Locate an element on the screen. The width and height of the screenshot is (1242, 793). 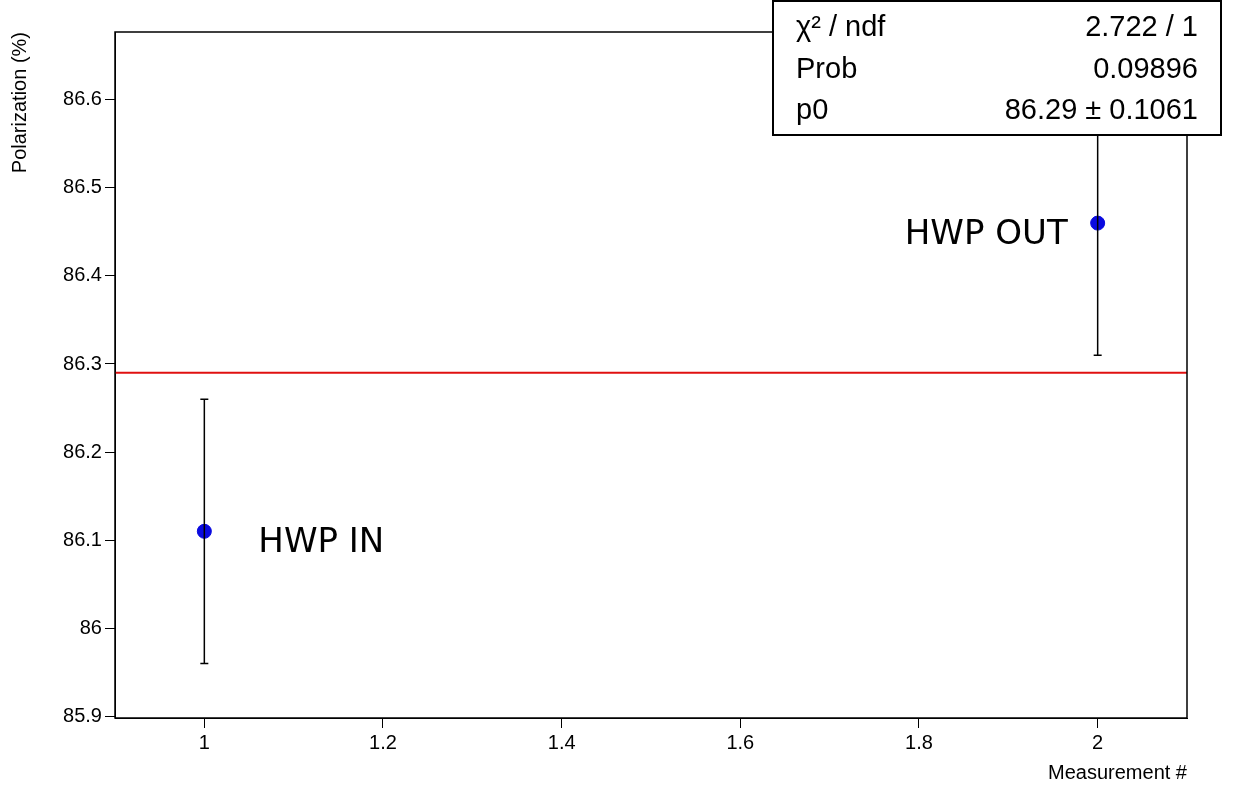
x-tick-label: 2 is located at coordinates (1098, 741).